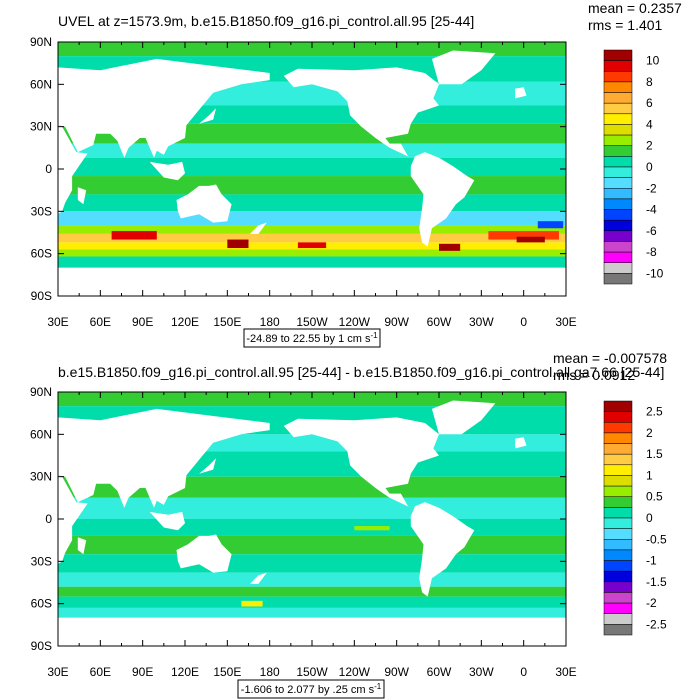 This screenshot has width=700, height=700. I want to click on colorbar-label: 1, so click(649, 475).